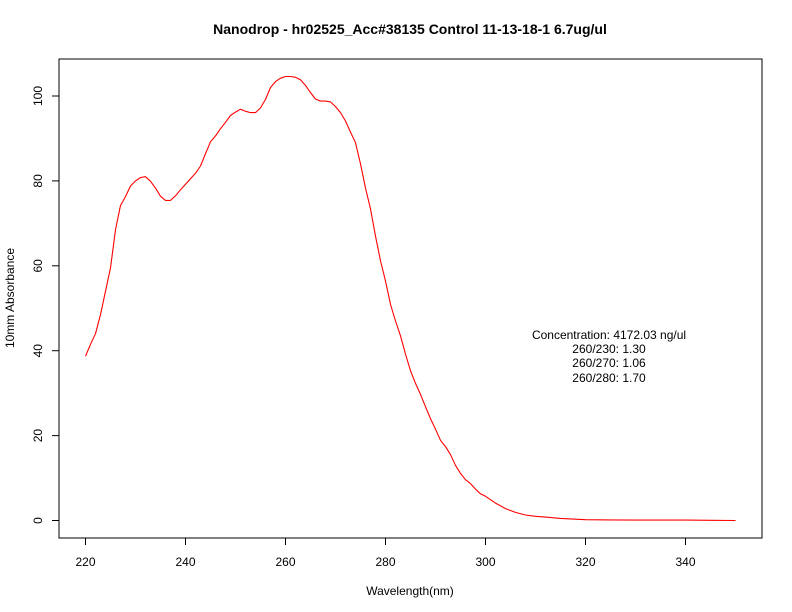 Image resolution: width=792 pixels, height=612 pixels. What do you see at coordinates (685, 562) in the screenshot?
I see `x-tick-label: 340` at bounding box center [685, 562].